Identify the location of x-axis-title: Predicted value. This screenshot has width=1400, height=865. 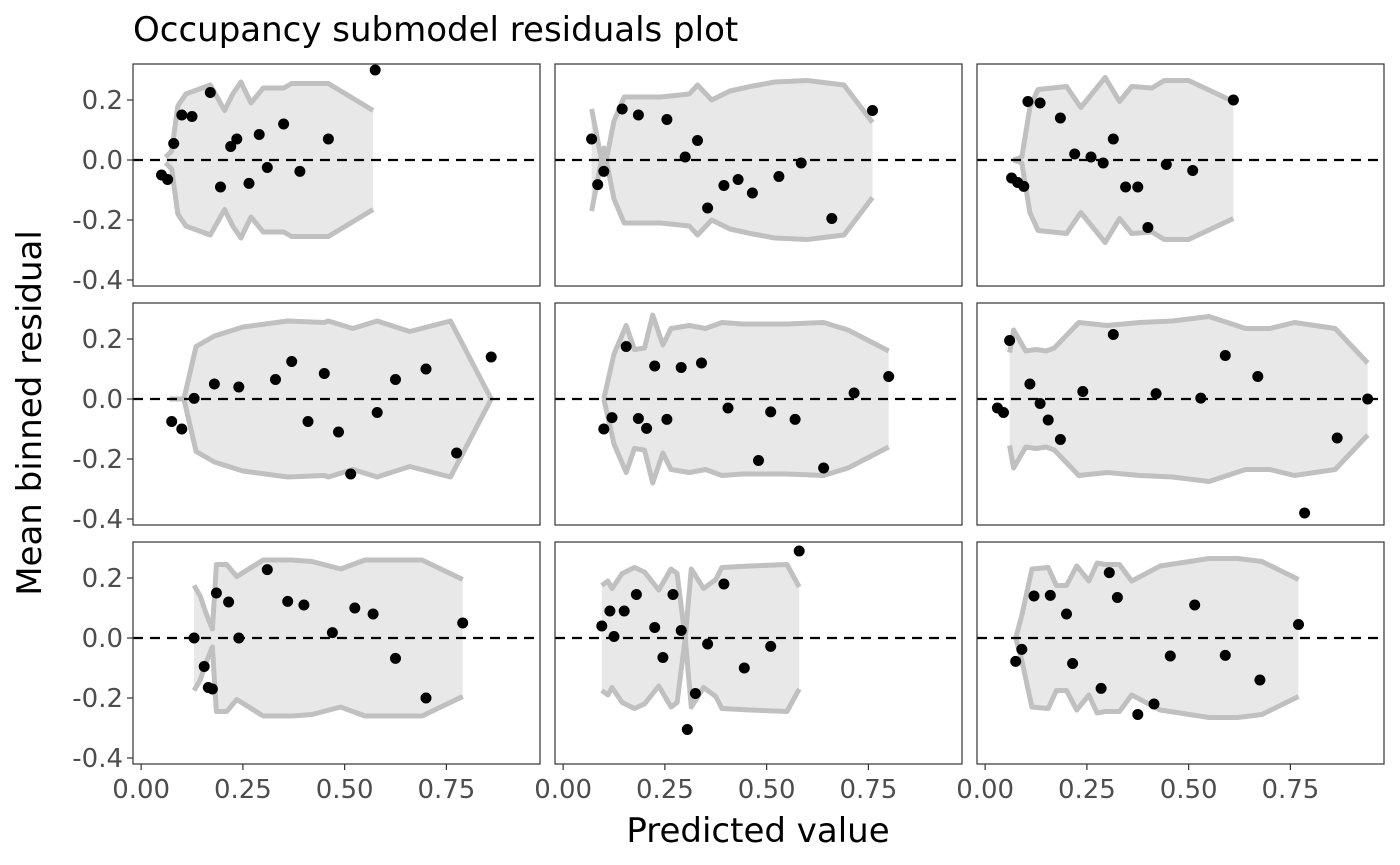
(757, 831).